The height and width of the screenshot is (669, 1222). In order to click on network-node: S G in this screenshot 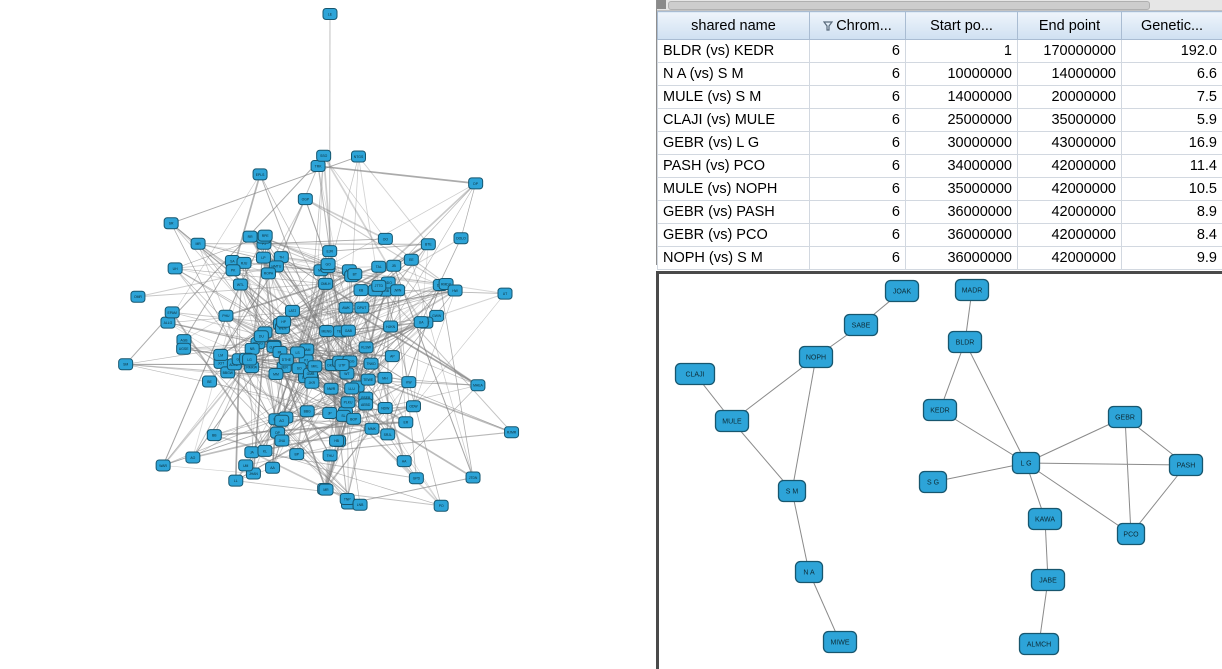, I will do `click(933, 482)`.